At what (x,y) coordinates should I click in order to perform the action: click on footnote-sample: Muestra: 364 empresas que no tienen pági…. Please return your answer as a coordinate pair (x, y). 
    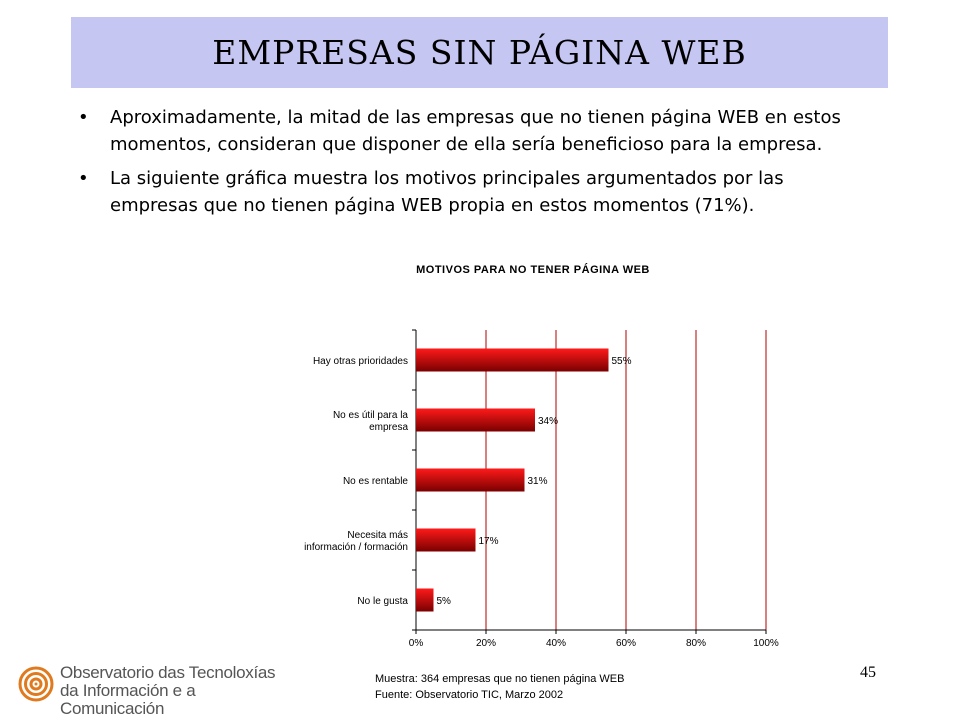
    Looking at the image, I should click on (500, 679).